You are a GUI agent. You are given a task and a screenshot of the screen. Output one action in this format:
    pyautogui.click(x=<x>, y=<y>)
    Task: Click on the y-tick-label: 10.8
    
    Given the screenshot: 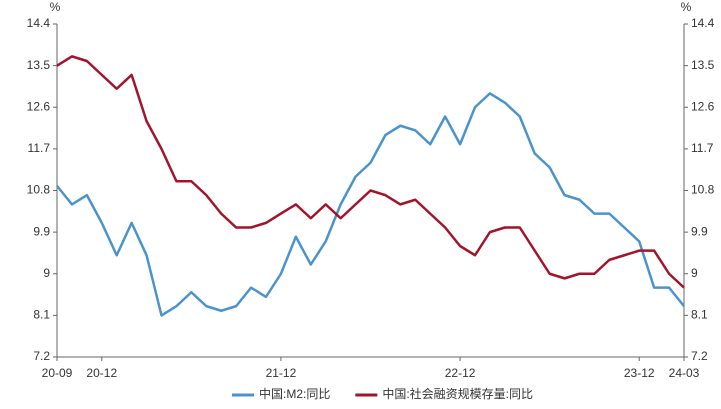 What is the action you would take?
    pyautogui.click(x=39, y=190)
    